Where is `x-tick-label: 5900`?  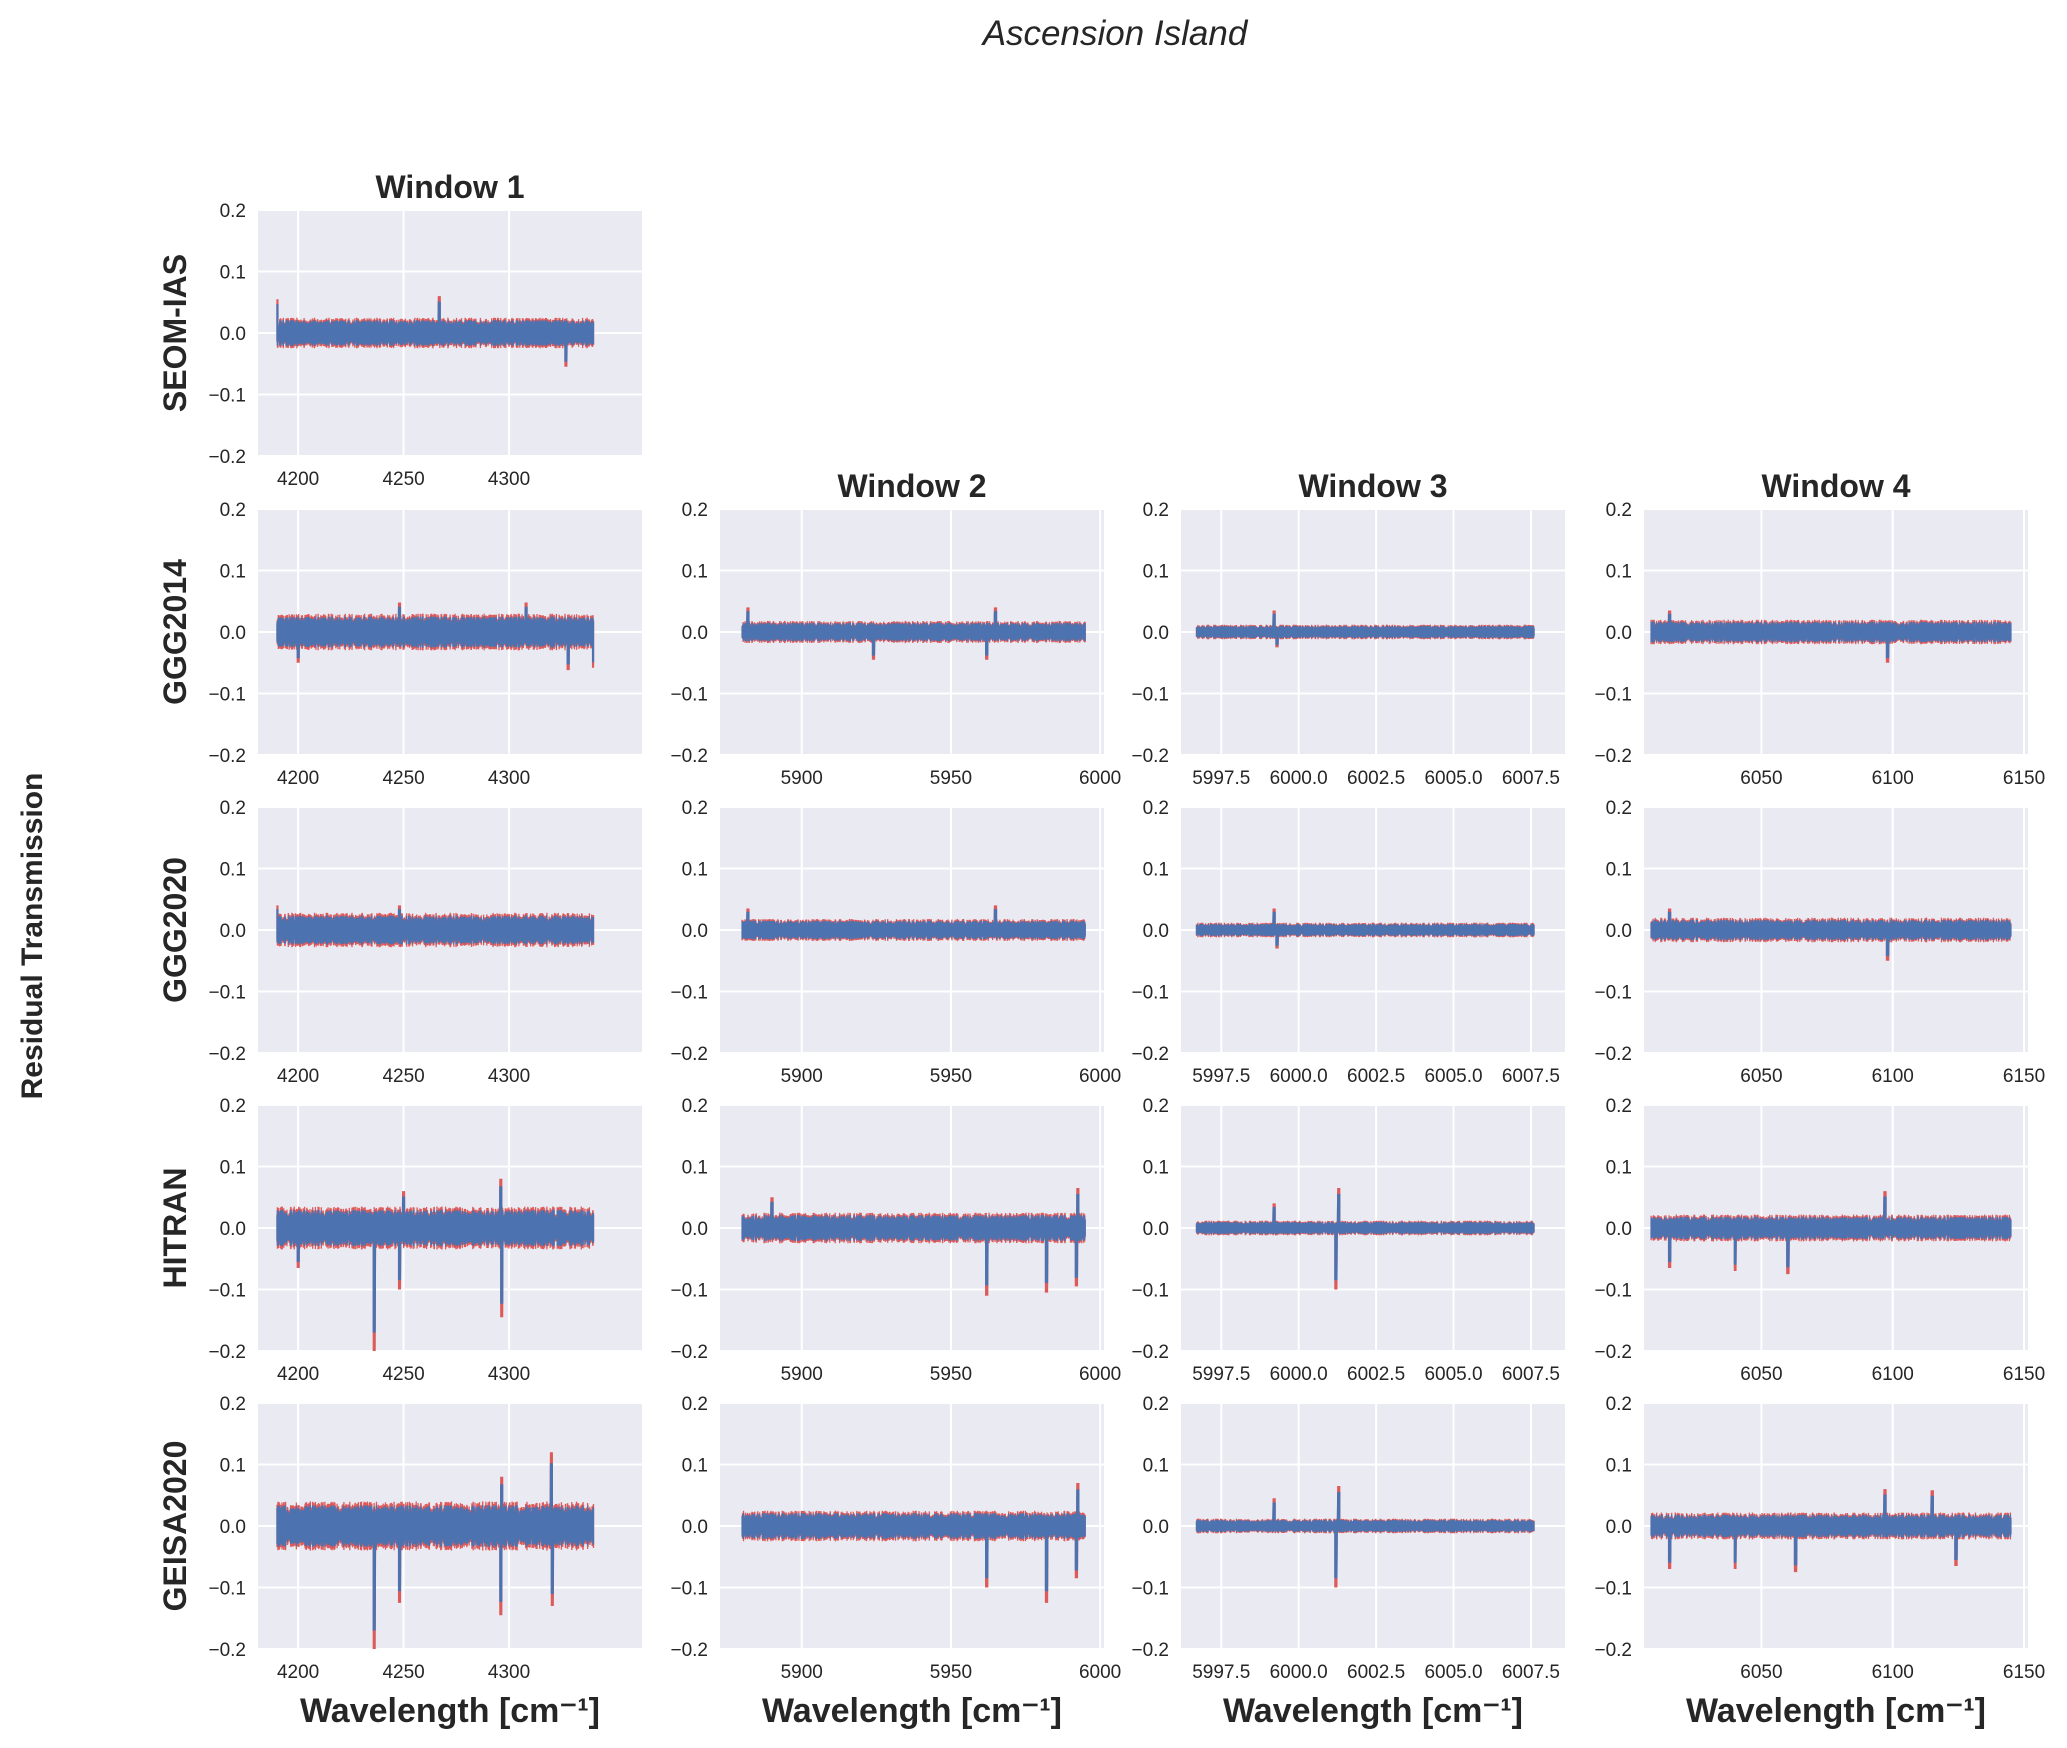 x-tick-label: 5900 is located at coordinates (802, 778).